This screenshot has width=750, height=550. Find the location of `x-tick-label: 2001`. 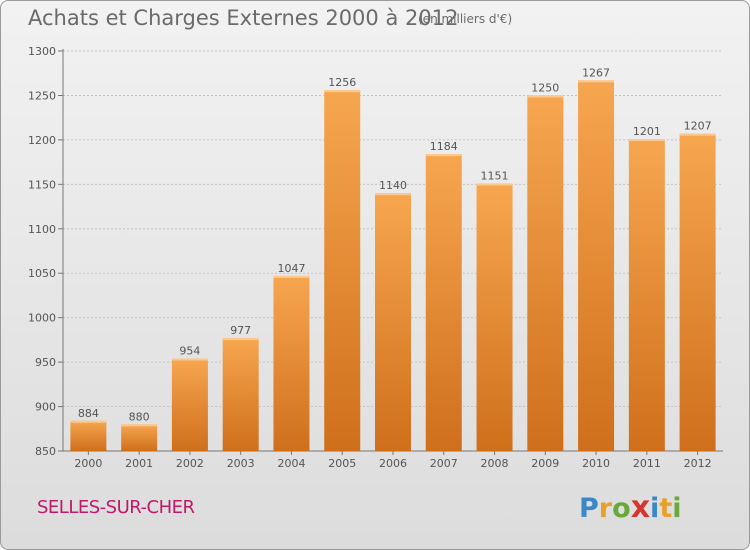

x-tick-label: 2001 is located at coordinates (139, 463).